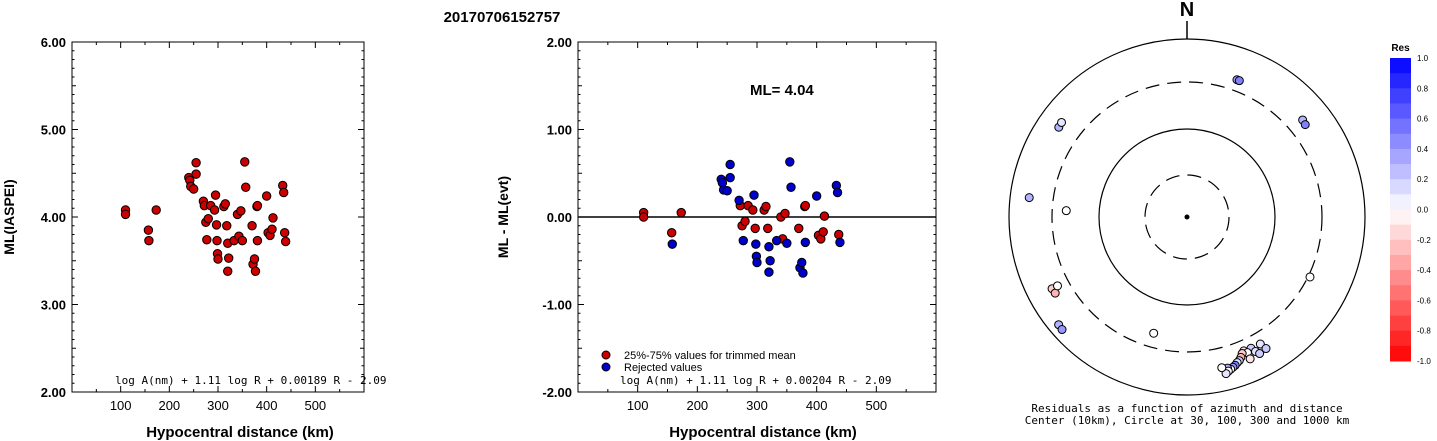 Image resolution: width=1437 pixels, height=441 pixels. What do you see at coordinates (1423, 119) in the screenshot?
I see `colorbar-tick-label: 0.6` at bounding box center [1423, 119].